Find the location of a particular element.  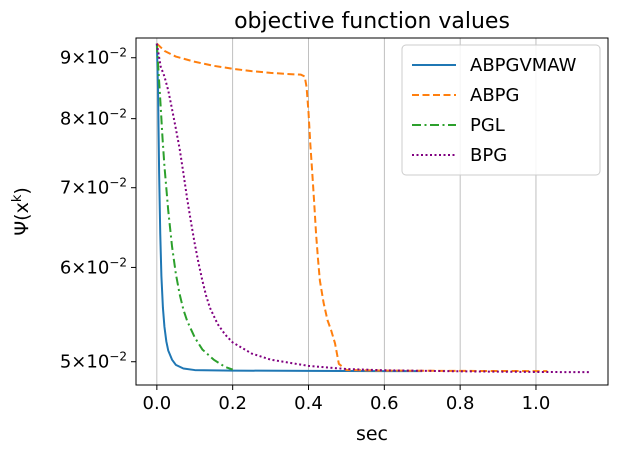

y-axis-label: Ψ(xk) is located at coordinates (22, 211).